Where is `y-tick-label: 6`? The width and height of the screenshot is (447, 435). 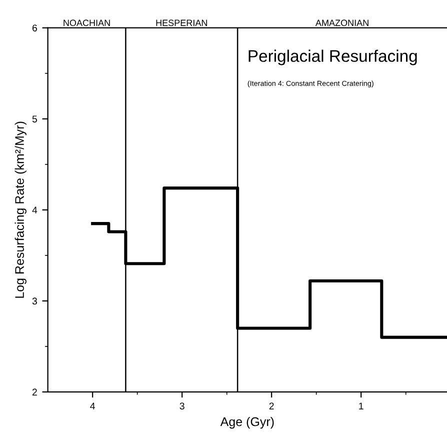 y-tick-label: 6 is located at coordinates (34, 28).